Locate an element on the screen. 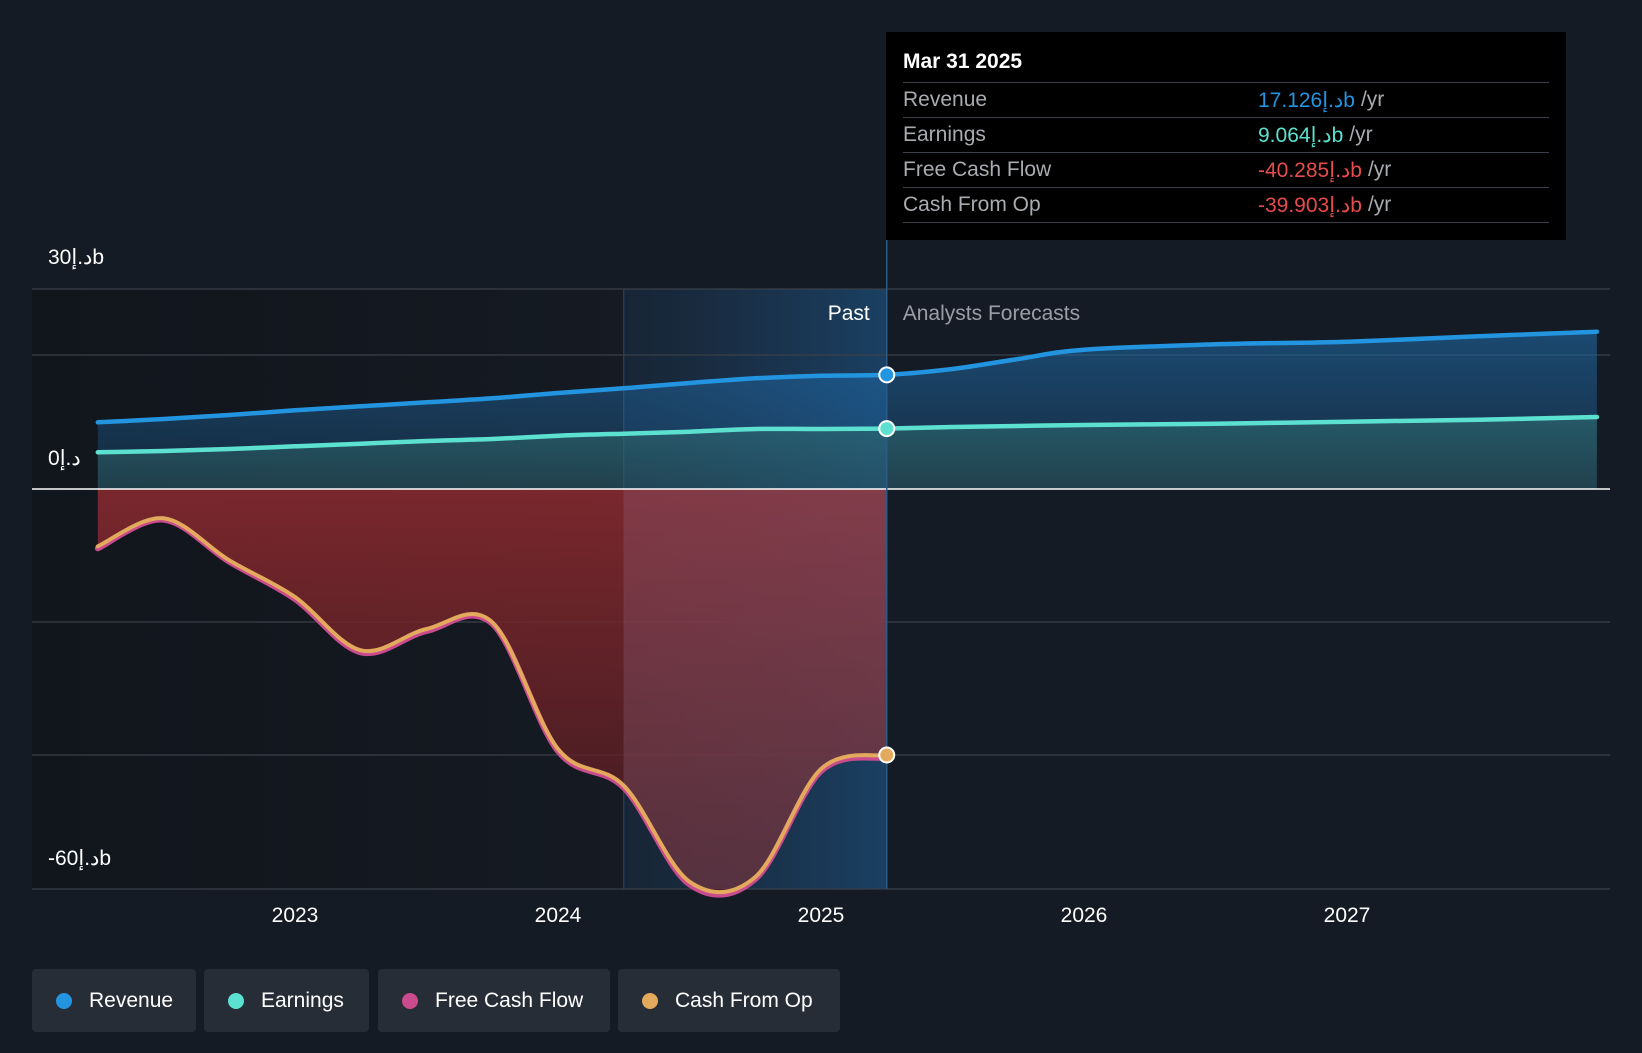 The width and height of the screenshot is (1642, 1053). earnings-line is located at coordinates (847, 434).